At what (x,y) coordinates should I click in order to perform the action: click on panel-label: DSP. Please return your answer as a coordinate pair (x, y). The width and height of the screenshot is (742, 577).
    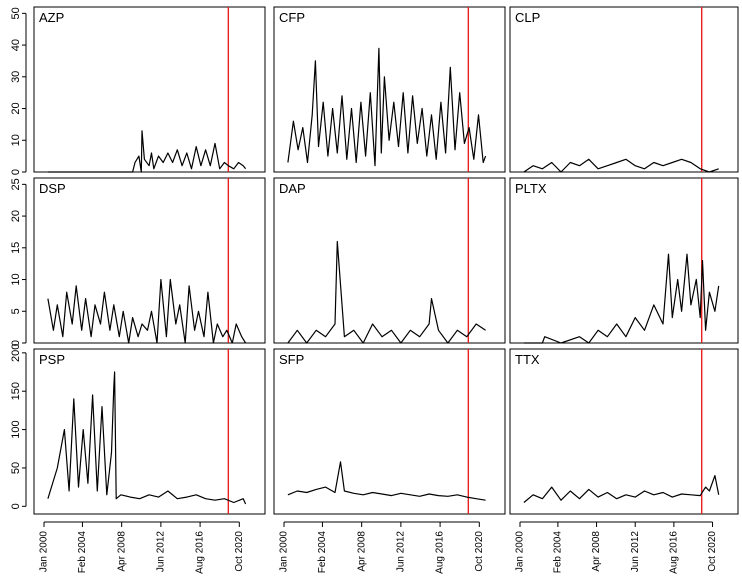
    Looking at the image, I should click on (52, 188).